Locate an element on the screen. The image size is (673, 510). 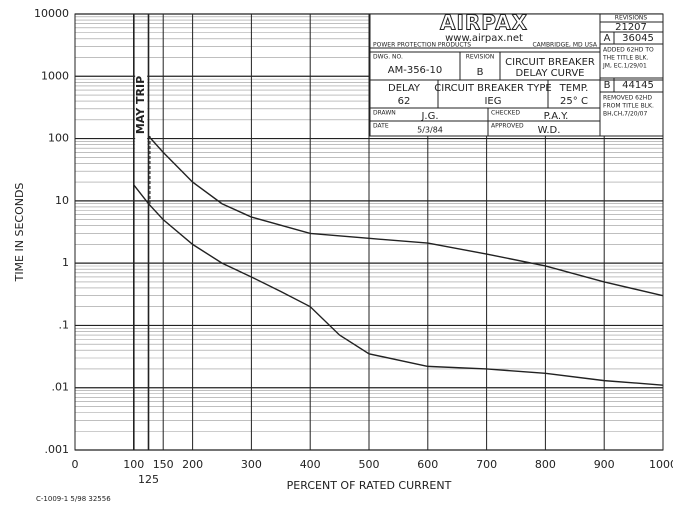
title-block-text: AM-356-10 is located at coordinates (415, 70).